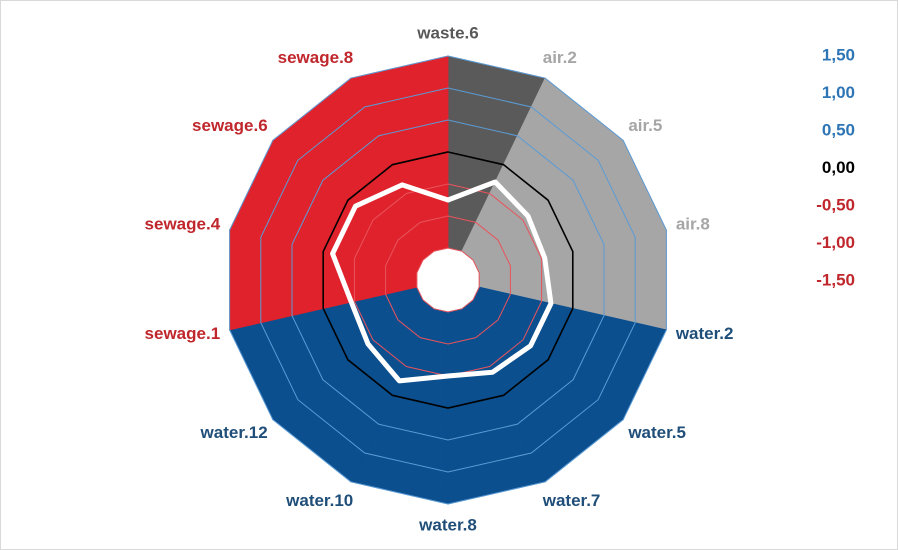 The height and width of the screenshot is (550, 898). Describe the element at coordinates (838, 129) in the screenshot. I see `y-tick-label: 0,50` at that location.